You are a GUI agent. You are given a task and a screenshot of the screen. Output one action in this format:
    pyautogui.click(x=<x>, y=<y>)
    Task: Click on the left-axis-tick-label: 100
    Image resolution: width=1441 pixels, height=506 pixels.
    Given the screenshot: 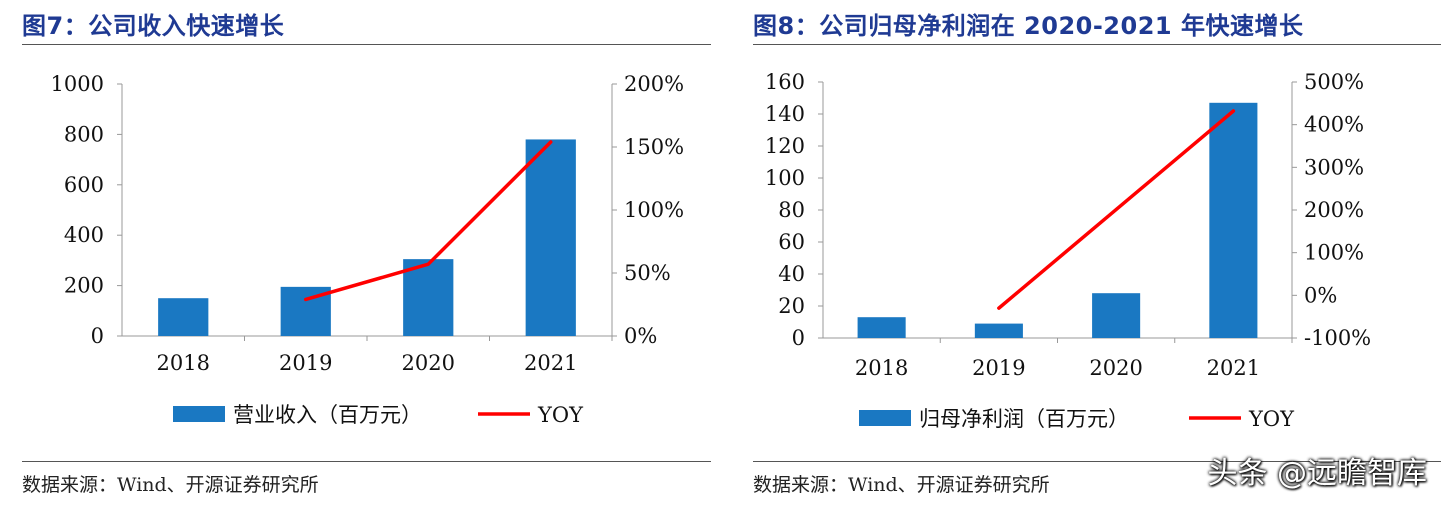 What is the action you would take?
    pyautogui.click(x=785, y=178)
    